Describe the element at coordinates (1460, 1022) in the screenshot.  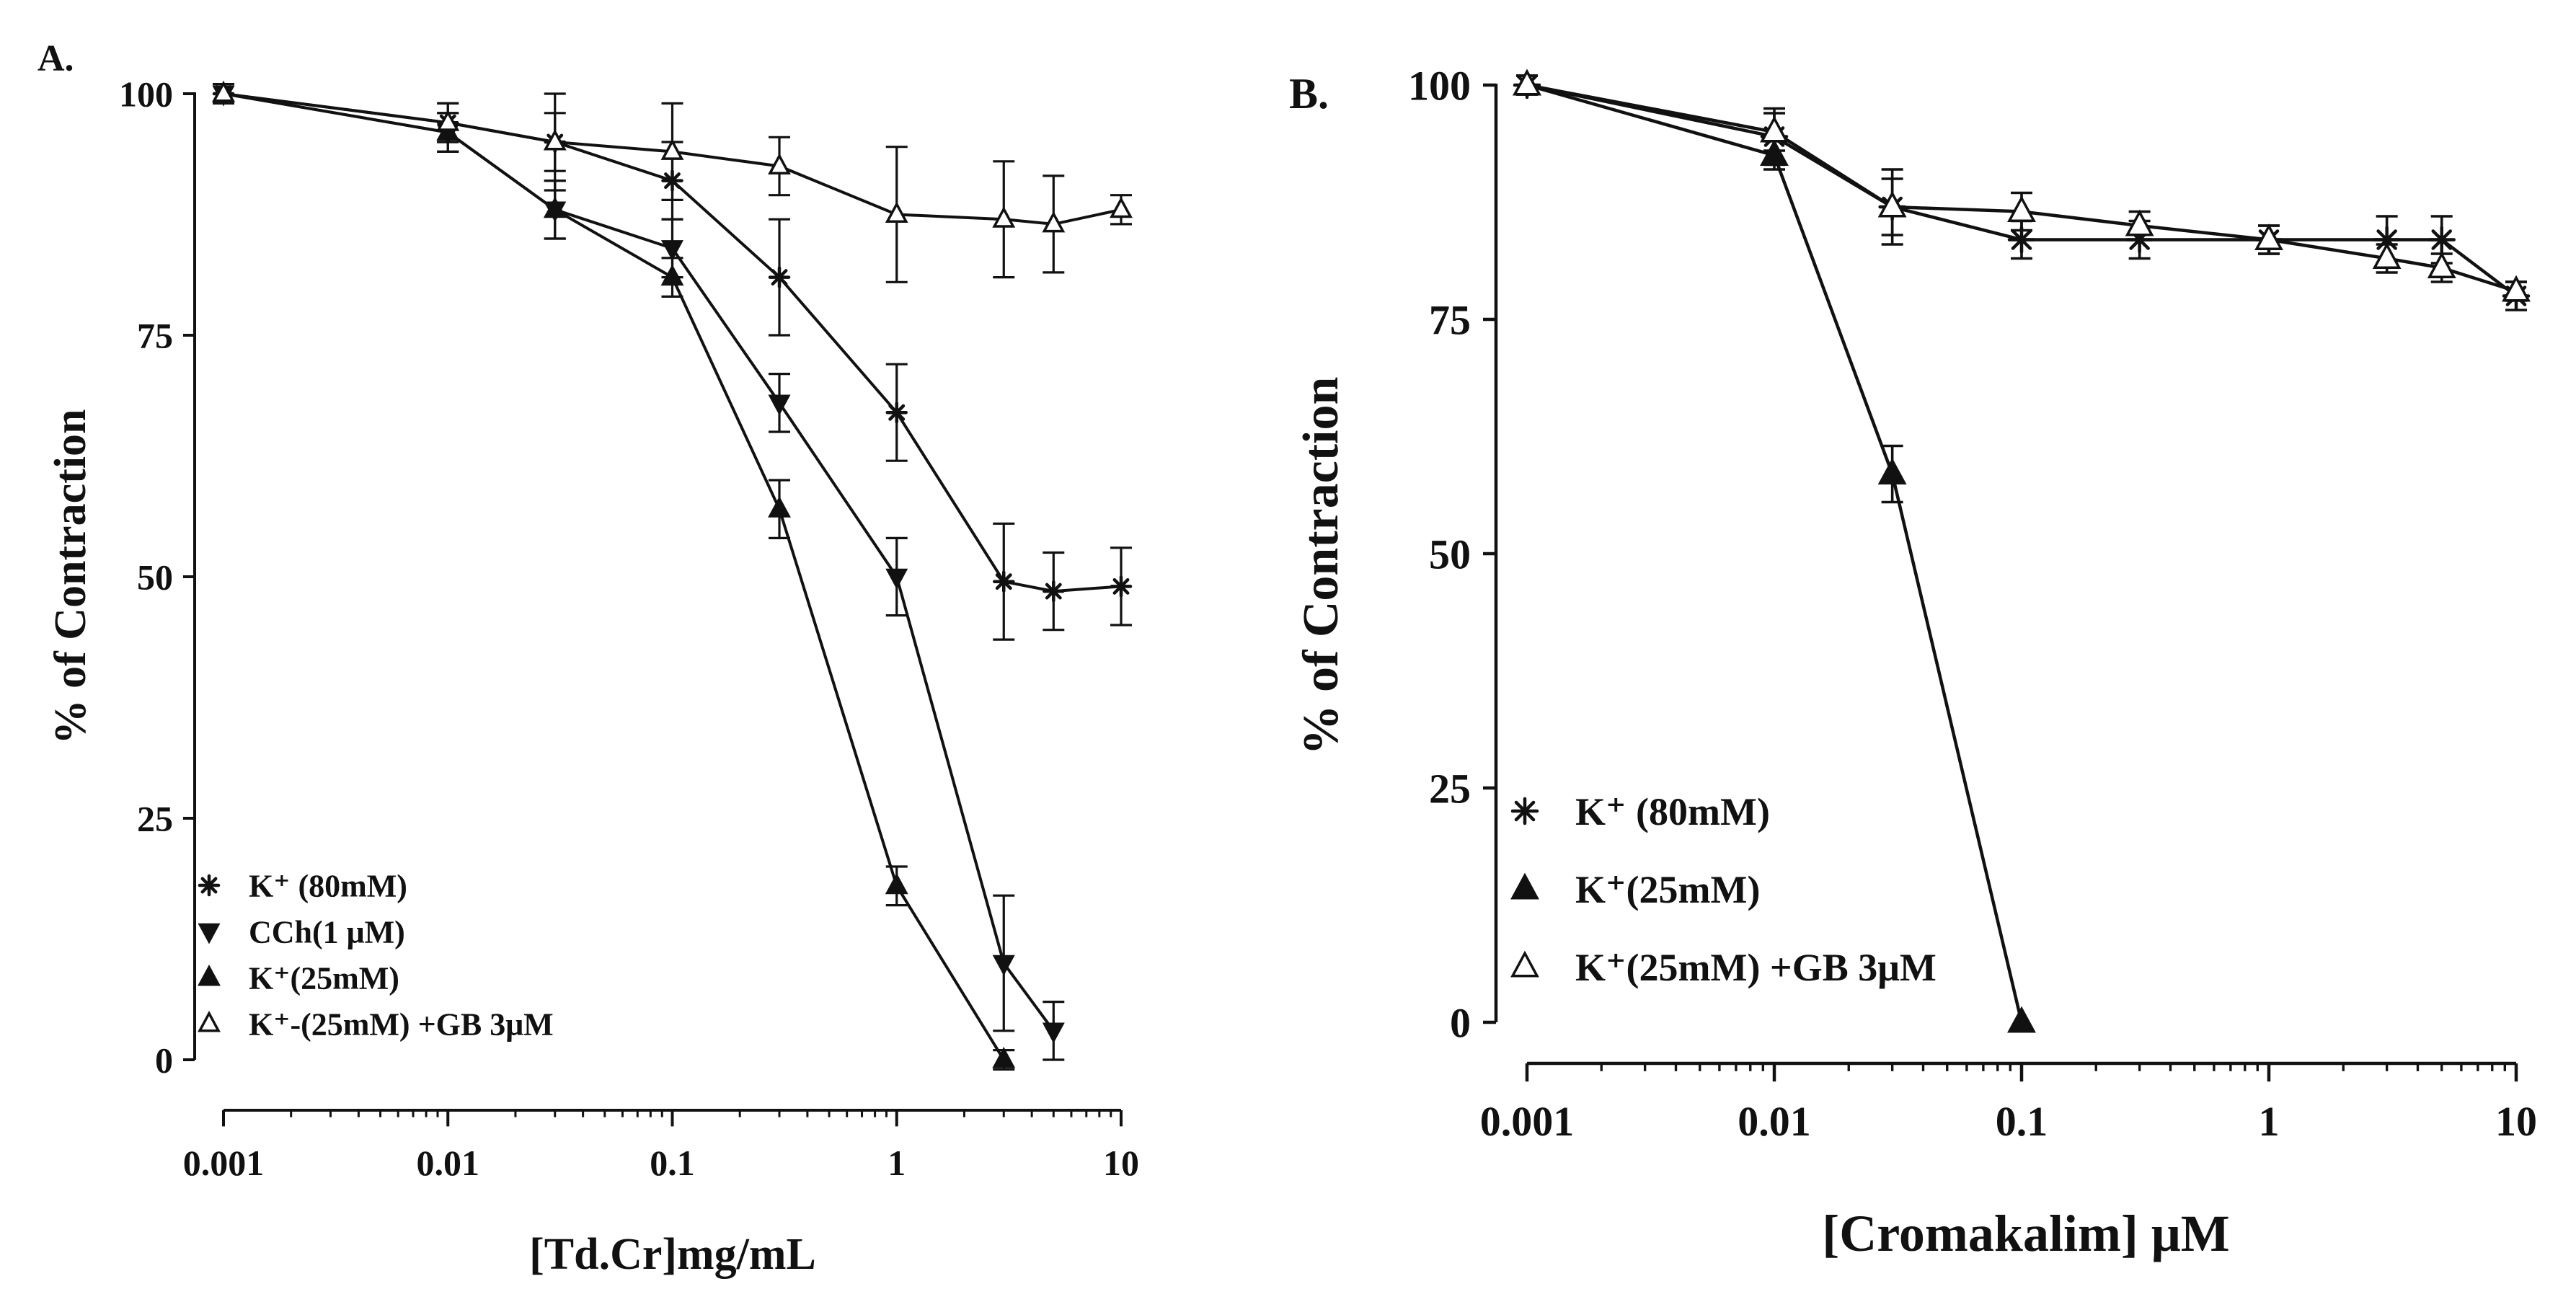
I see `panel-b-y-tick-label: 0` at that location.